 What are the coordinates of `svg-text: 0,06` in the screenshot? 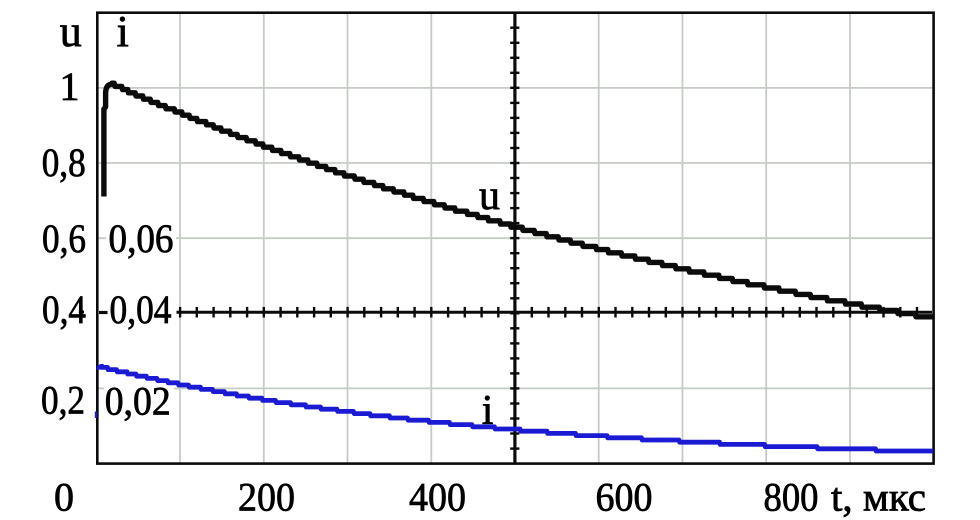 It's located at (141, 238).